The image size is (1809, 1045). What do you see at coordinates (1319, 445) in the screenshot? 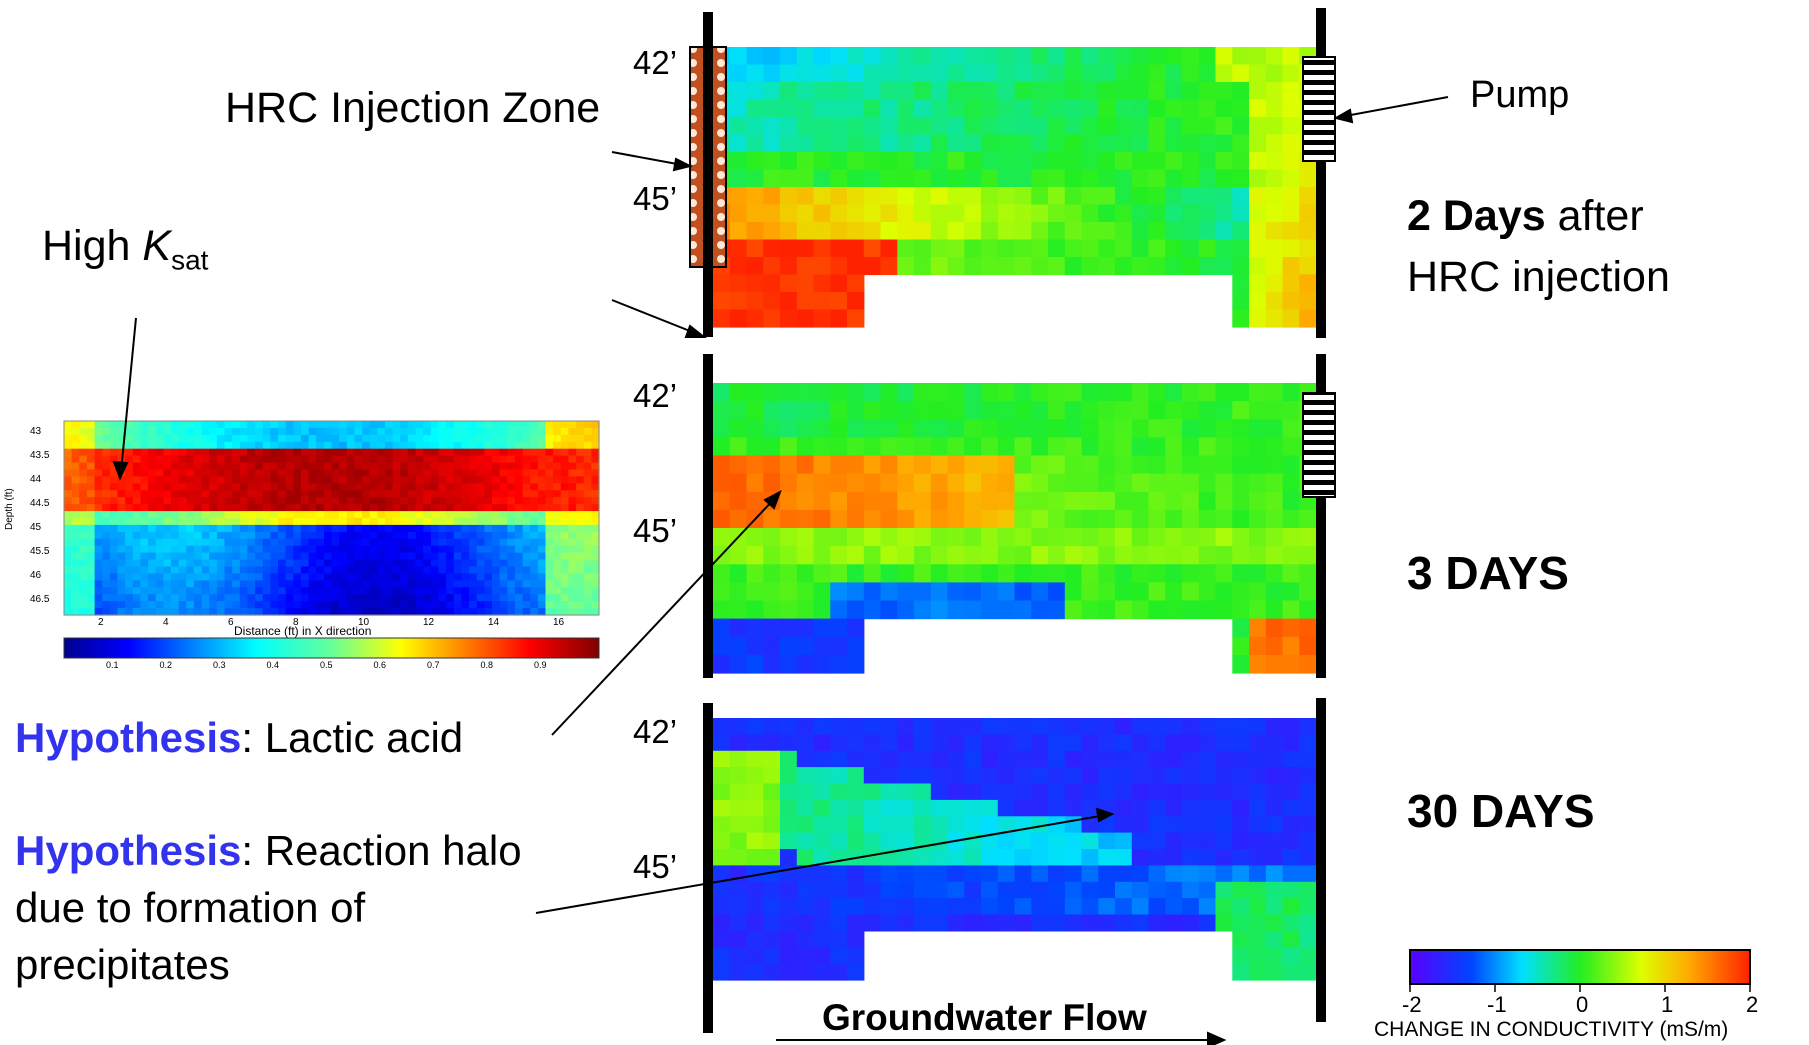
I see `pump-panel2` at bounding box center [1319, 445].